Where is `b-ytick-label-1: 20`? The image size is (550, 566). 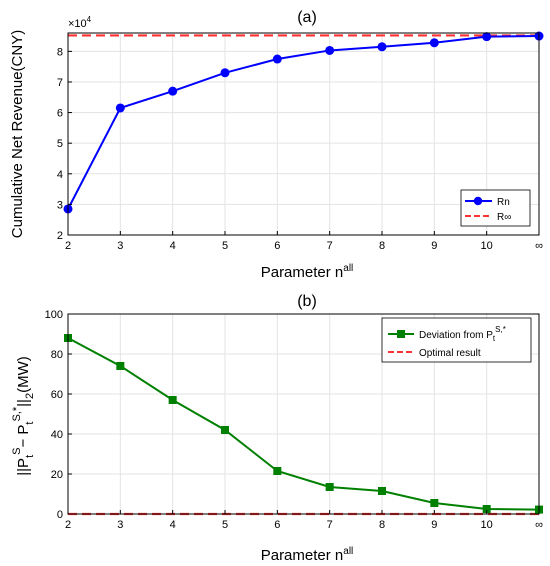
b-ytick-label-1: 20 is located at coordinates (57, 475).